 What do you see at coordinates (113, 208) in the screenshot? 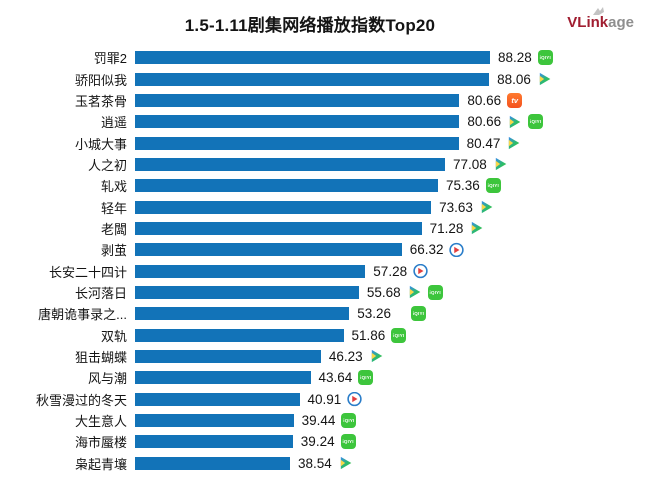
I see `series-label: 轻年` at bounding box center [113, 208].